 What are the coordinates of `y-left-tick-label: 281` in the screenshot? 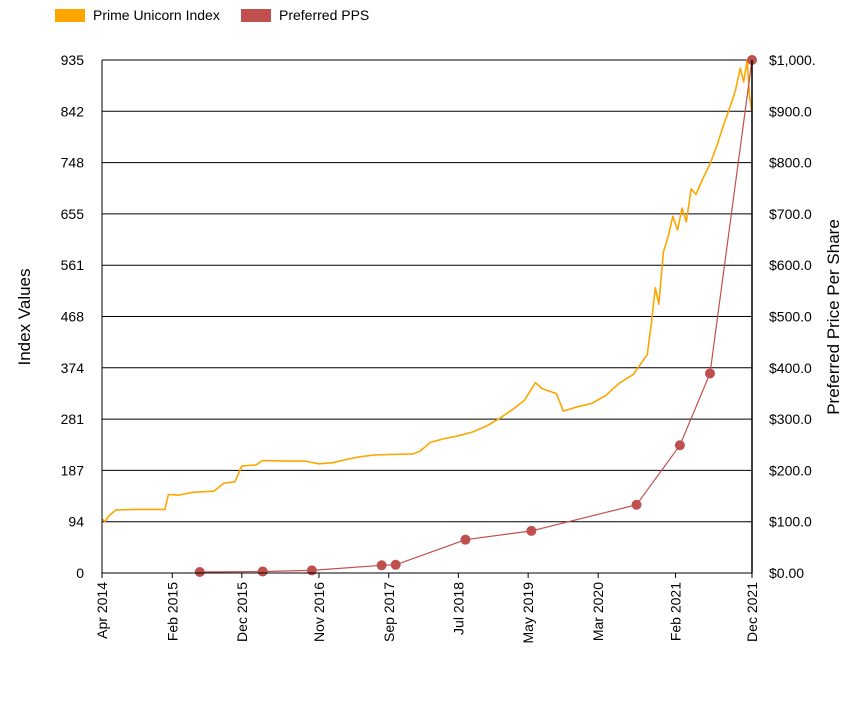 It's located at (73, 419).